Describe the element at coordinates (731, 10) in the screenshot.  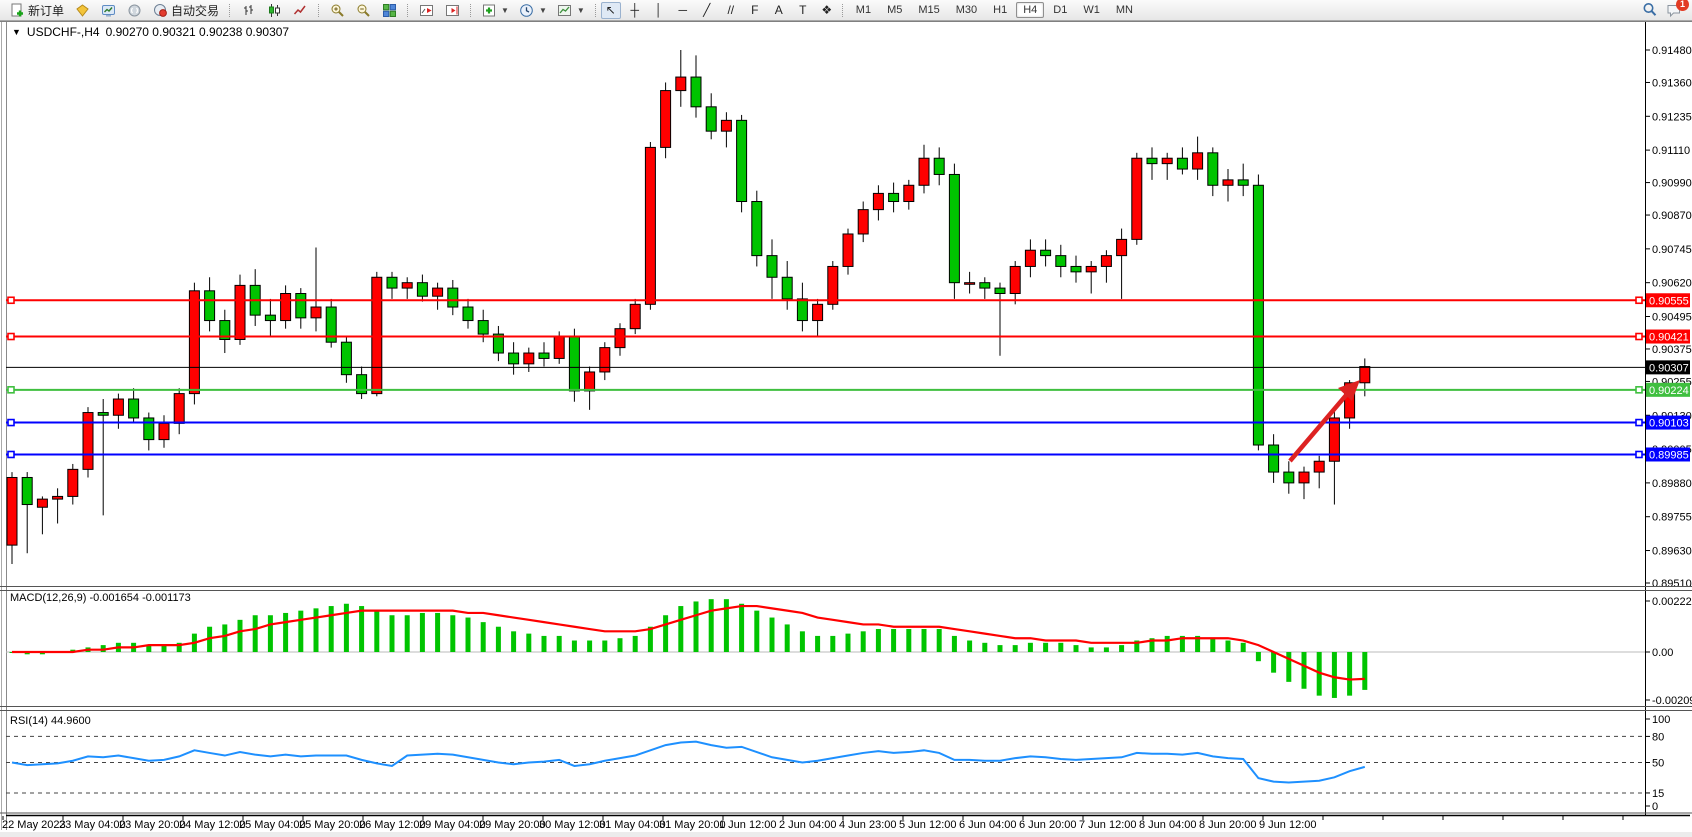
I see `channel-tool: //` at that location.